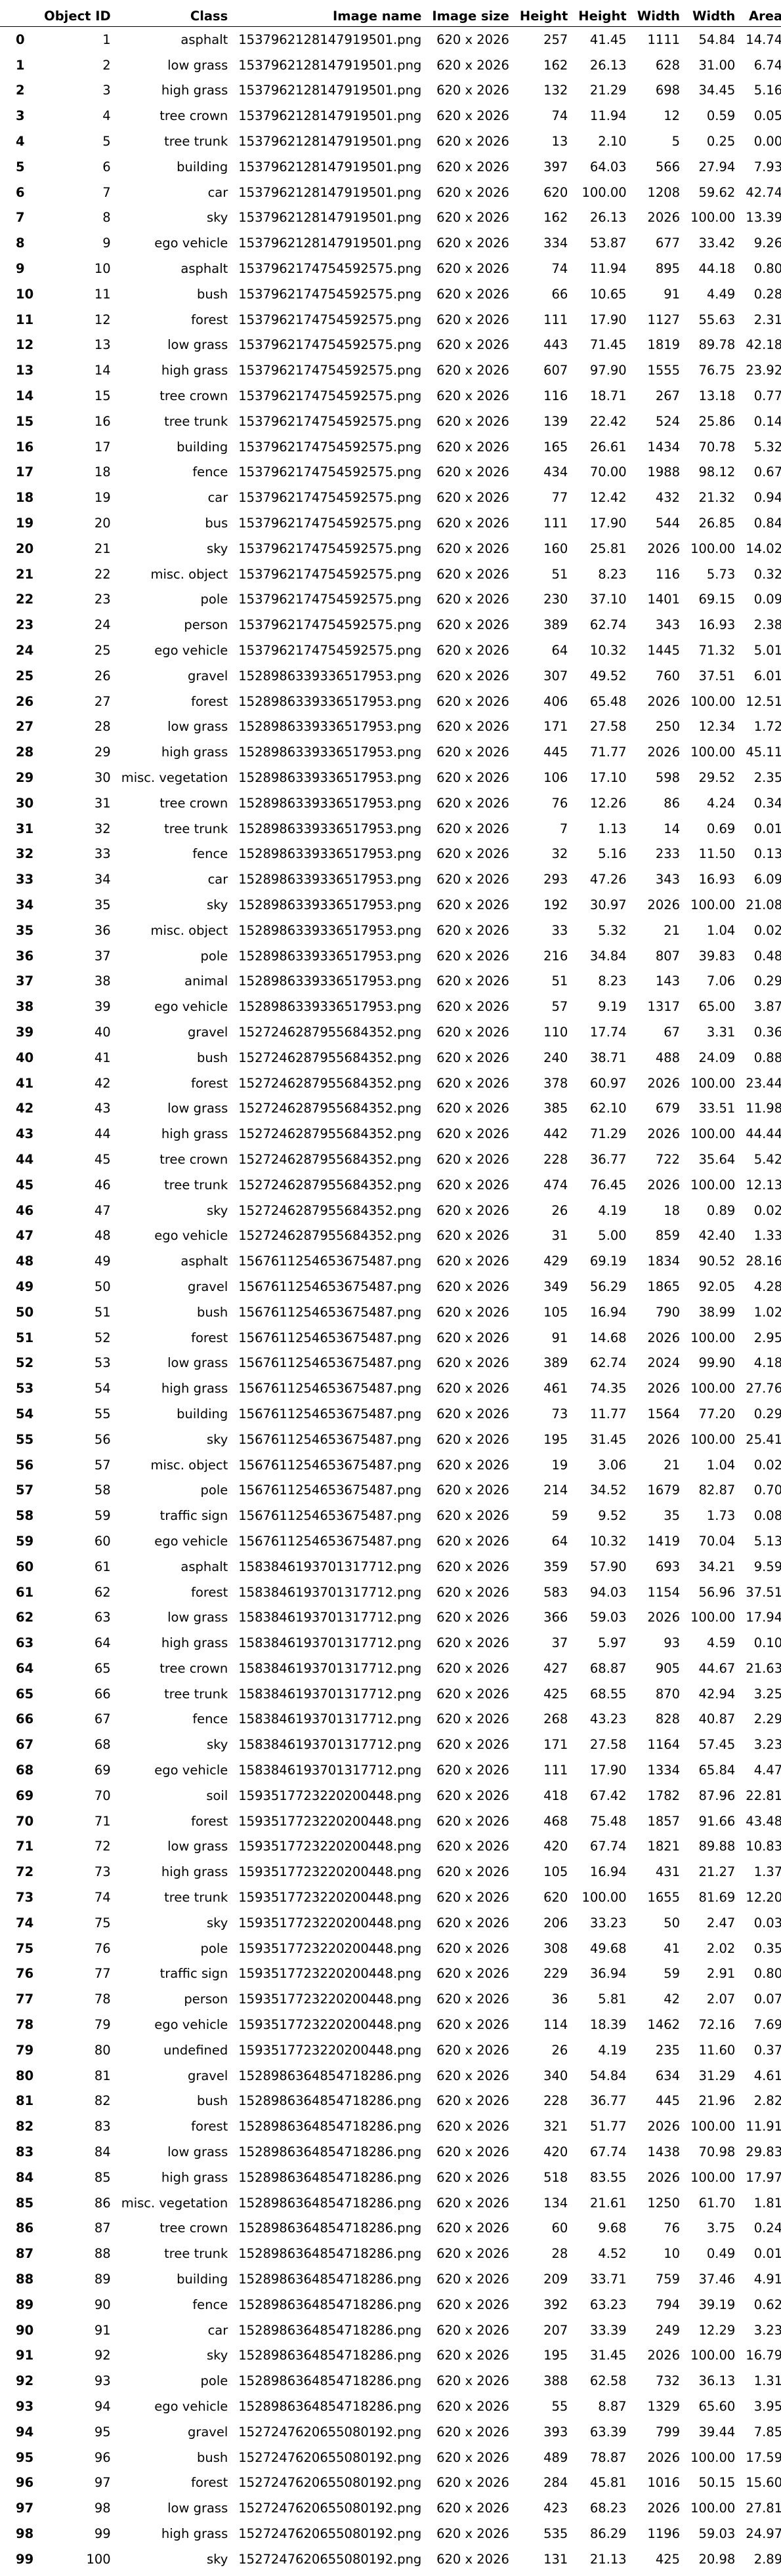 This screenshot has height=2576, width=781. Describe the element at coordinates (330, 1516) in the screenshot. I see `table-cell: 1567611254653675487.png` at that location.